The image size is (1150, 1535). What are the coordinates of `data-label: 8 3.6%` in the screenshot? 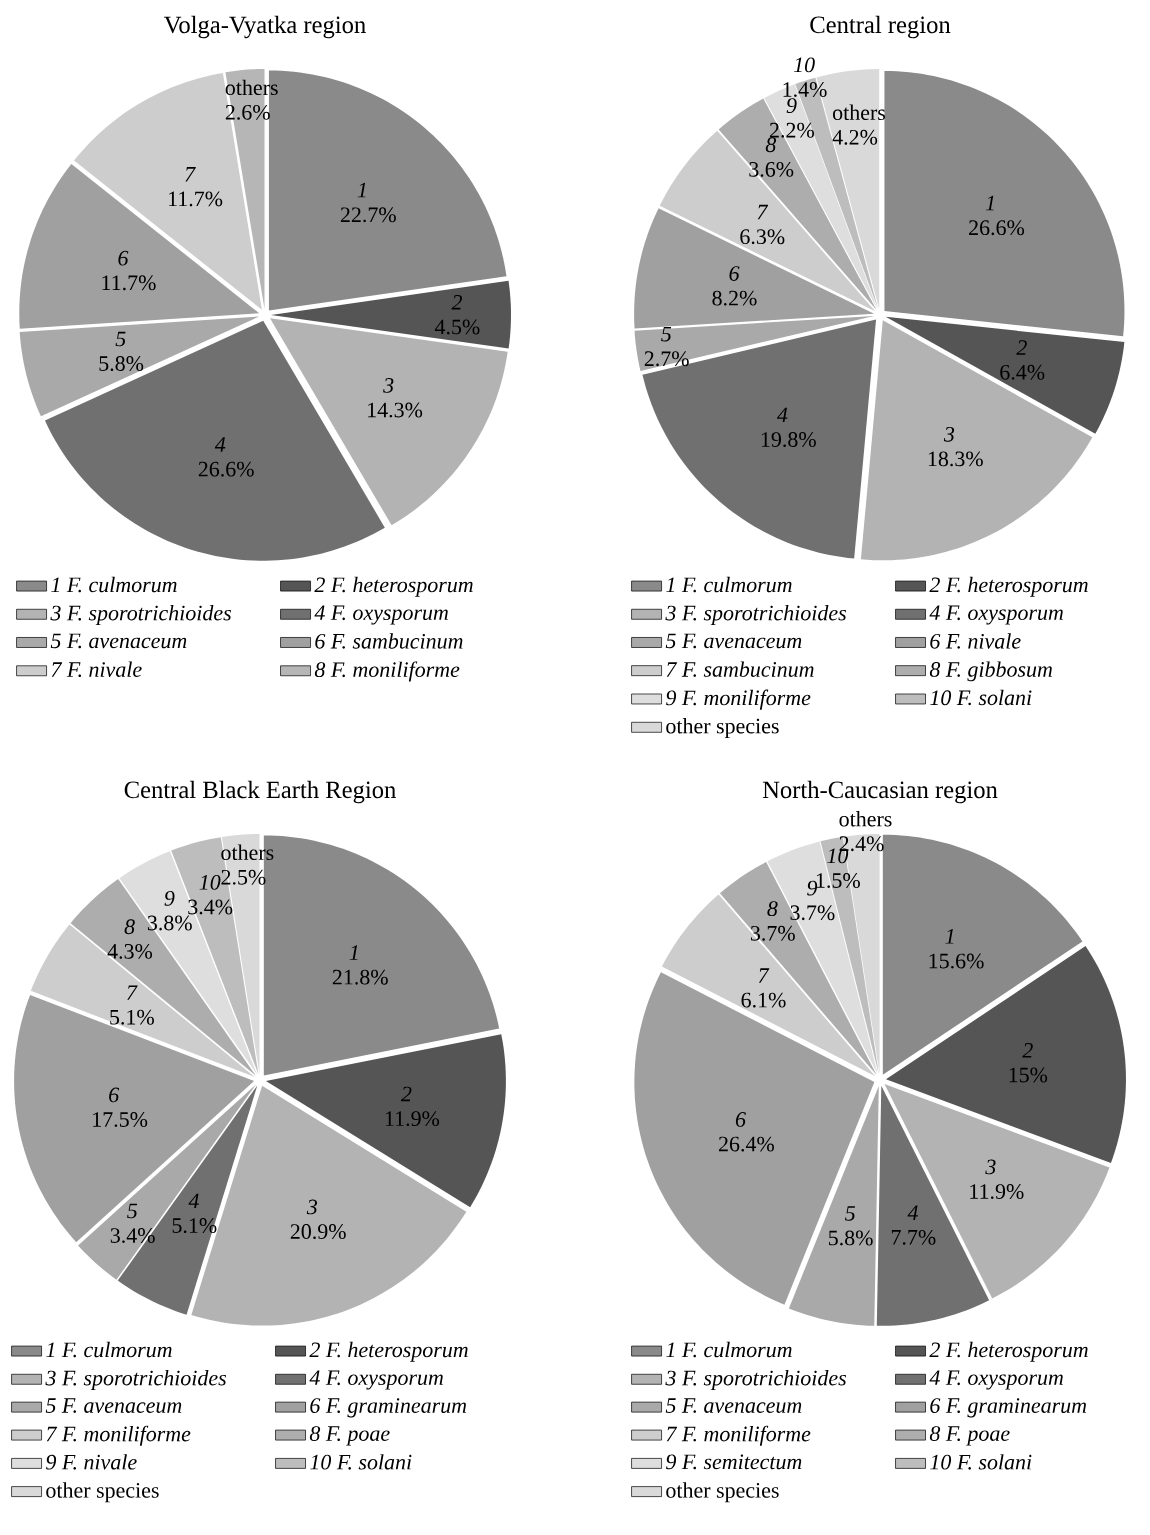 It's located at (771, 157).